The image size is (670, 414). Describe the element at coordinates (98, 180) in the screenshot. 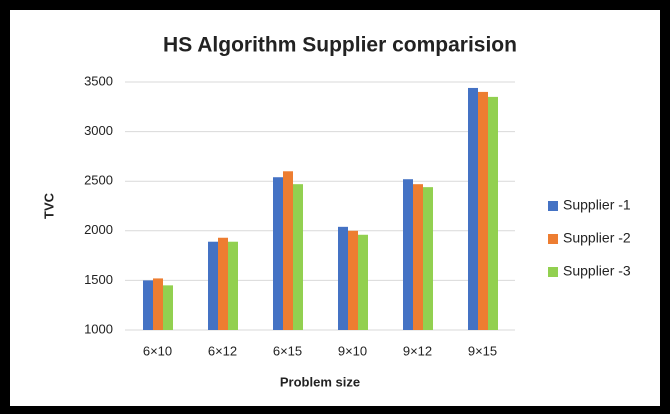

I see `y-tick-label: 2500` at that location.